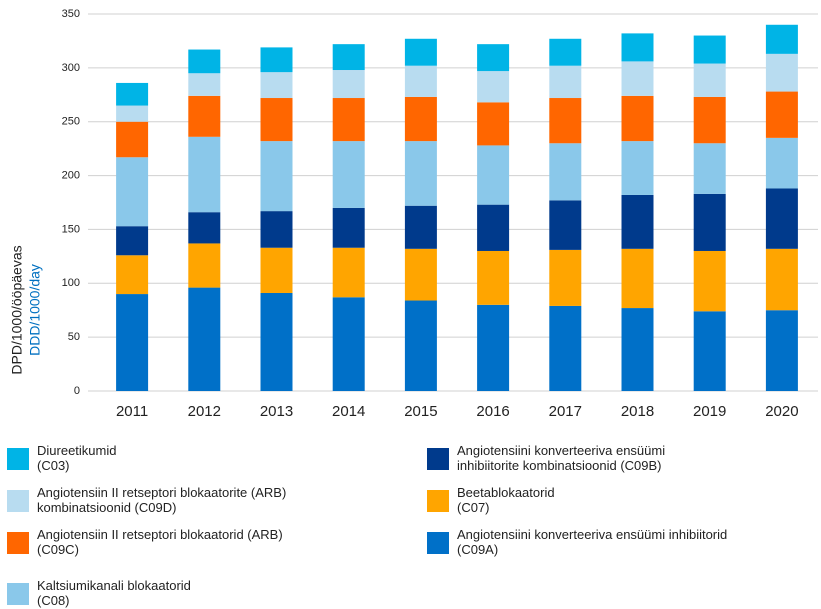  What do you see at coordinates (71, 122) in the screenshot?
I see `y-tick-label: 250` at bounding box center [71, 122].